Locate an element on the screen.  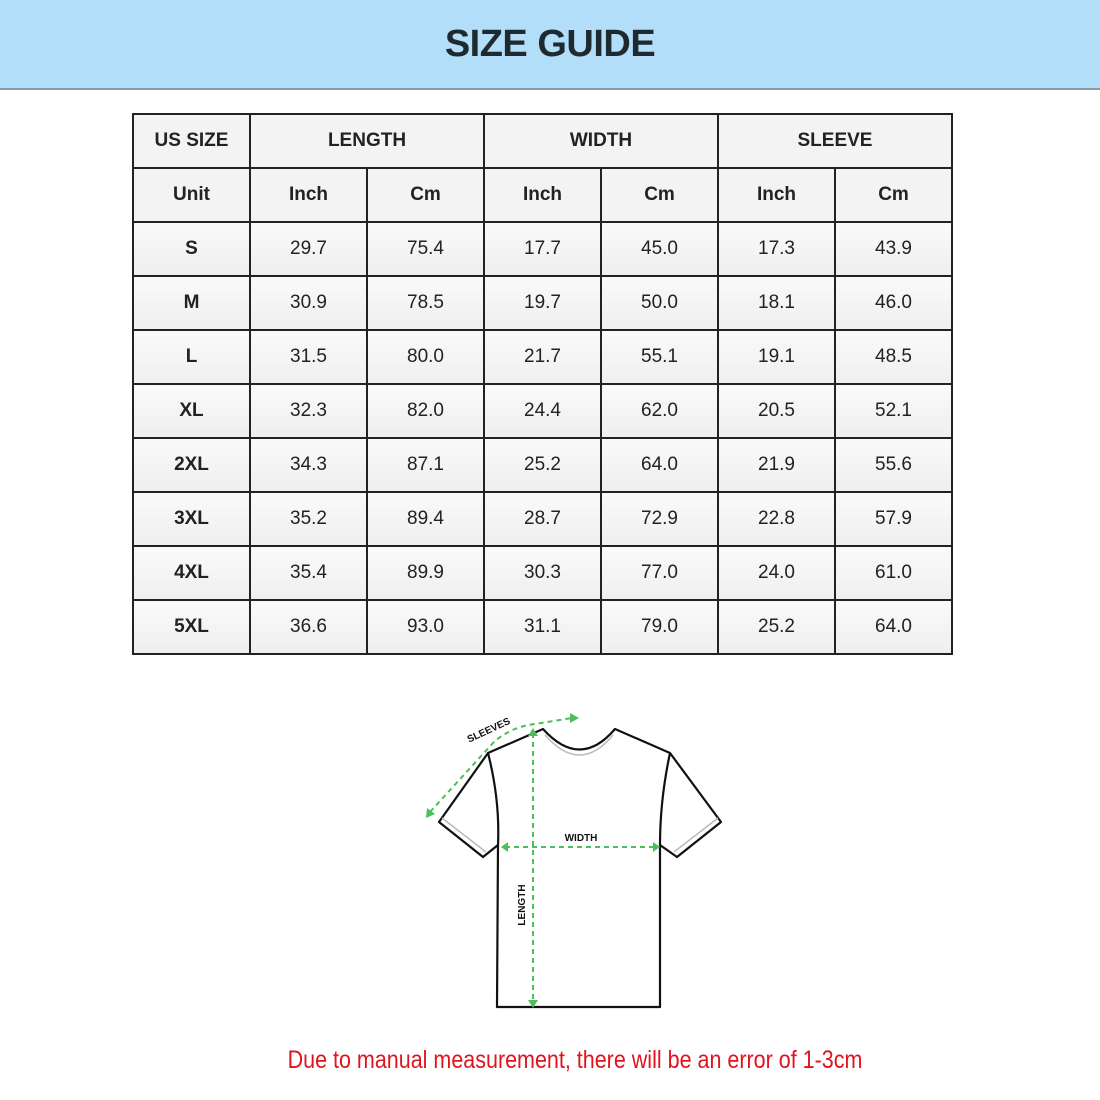
value-cell: 61.0 is located at coordinates (893, 573).